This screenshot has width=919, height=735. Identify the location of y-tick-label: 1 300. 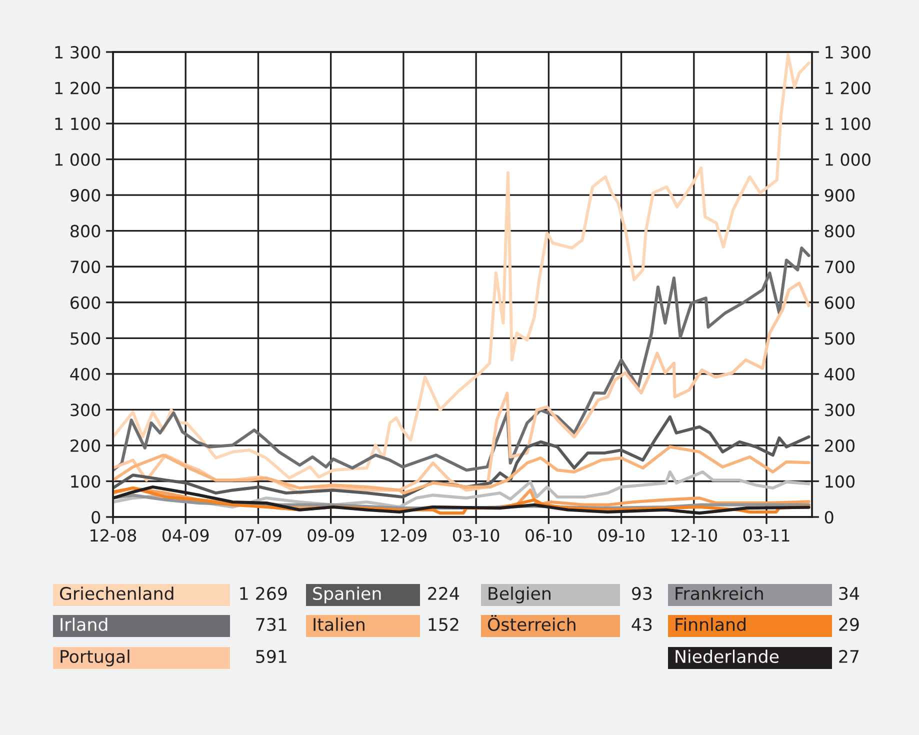
(77, 52).